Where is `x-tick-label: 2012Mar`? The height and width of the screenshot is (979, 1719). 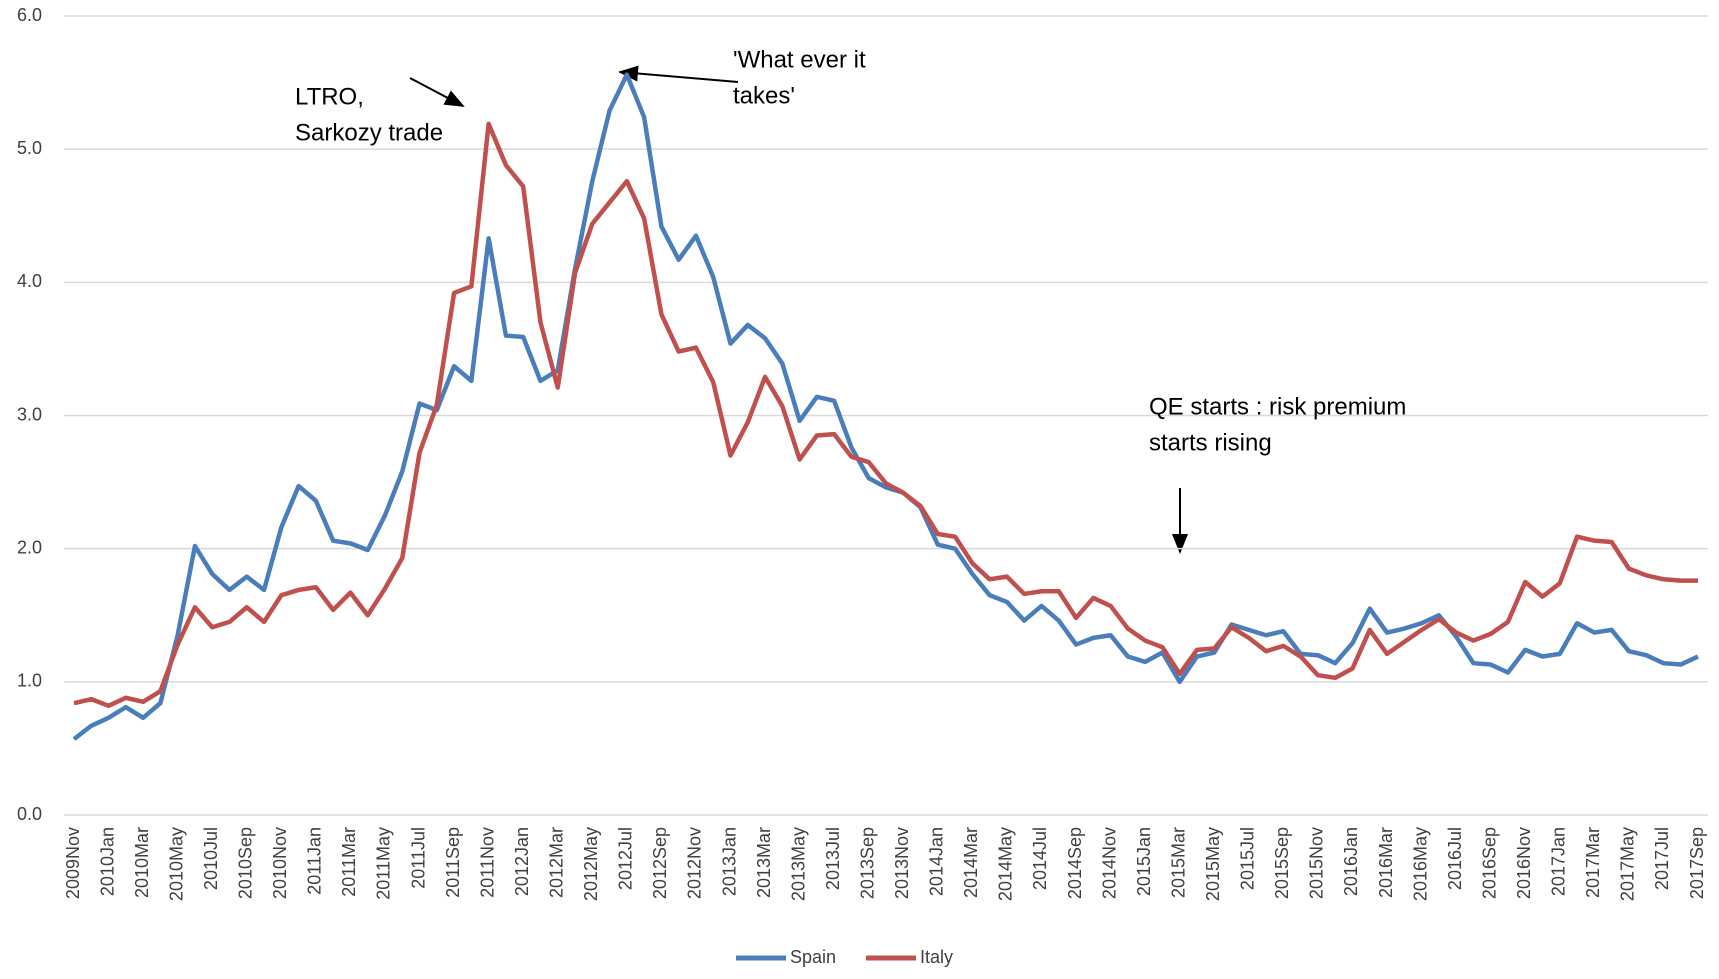 x-tick-label: 2012Mar is located at coordinates (556, 862).